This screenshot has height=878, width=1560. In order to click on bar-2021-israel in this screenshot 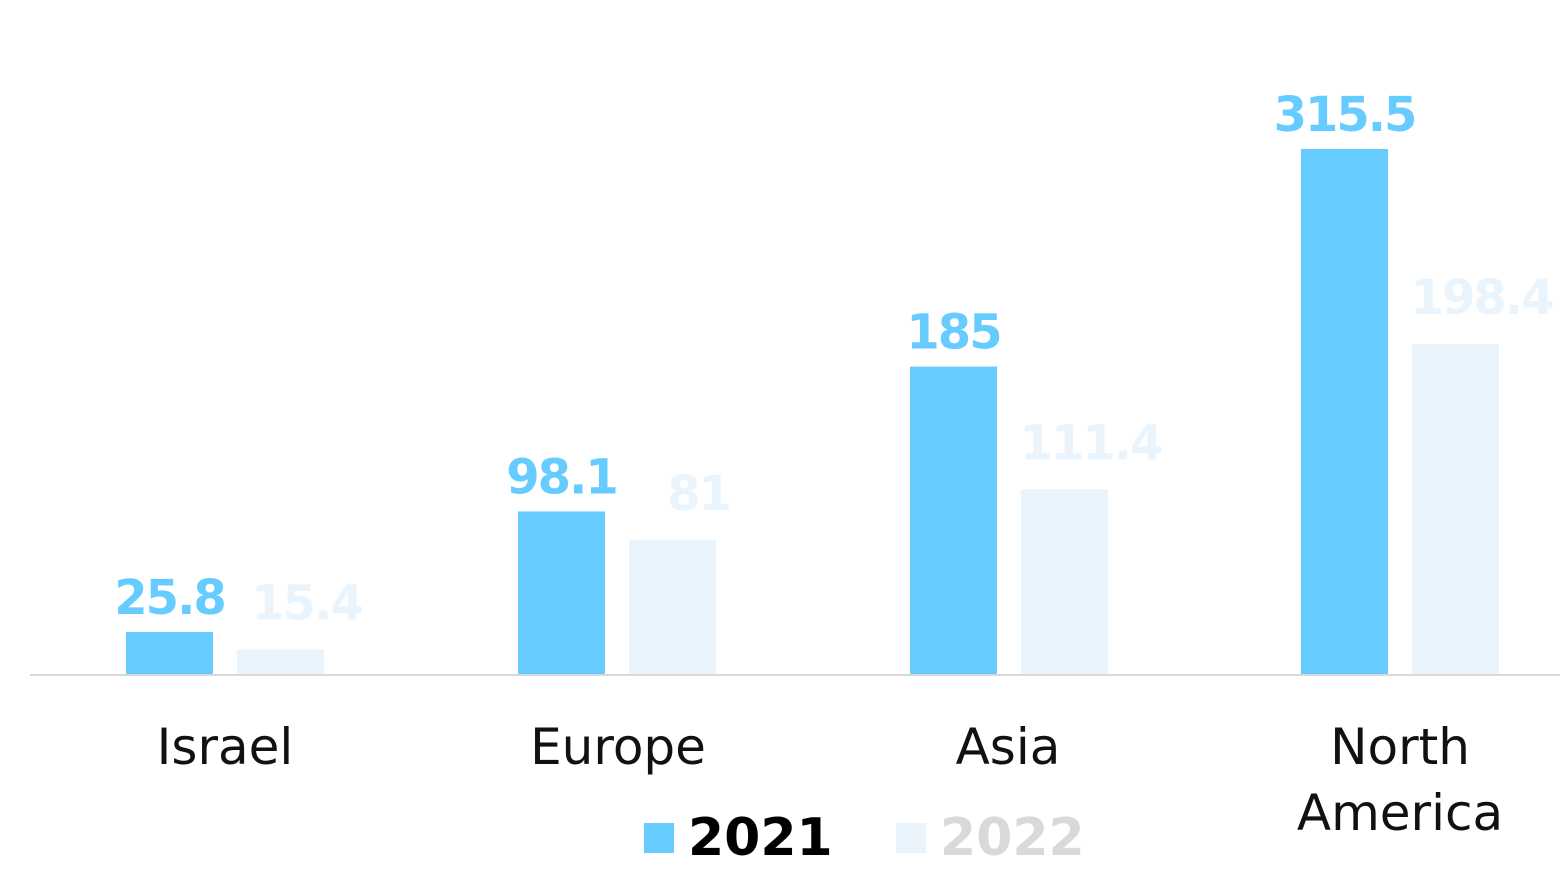, I will do `click(169, 653)`.